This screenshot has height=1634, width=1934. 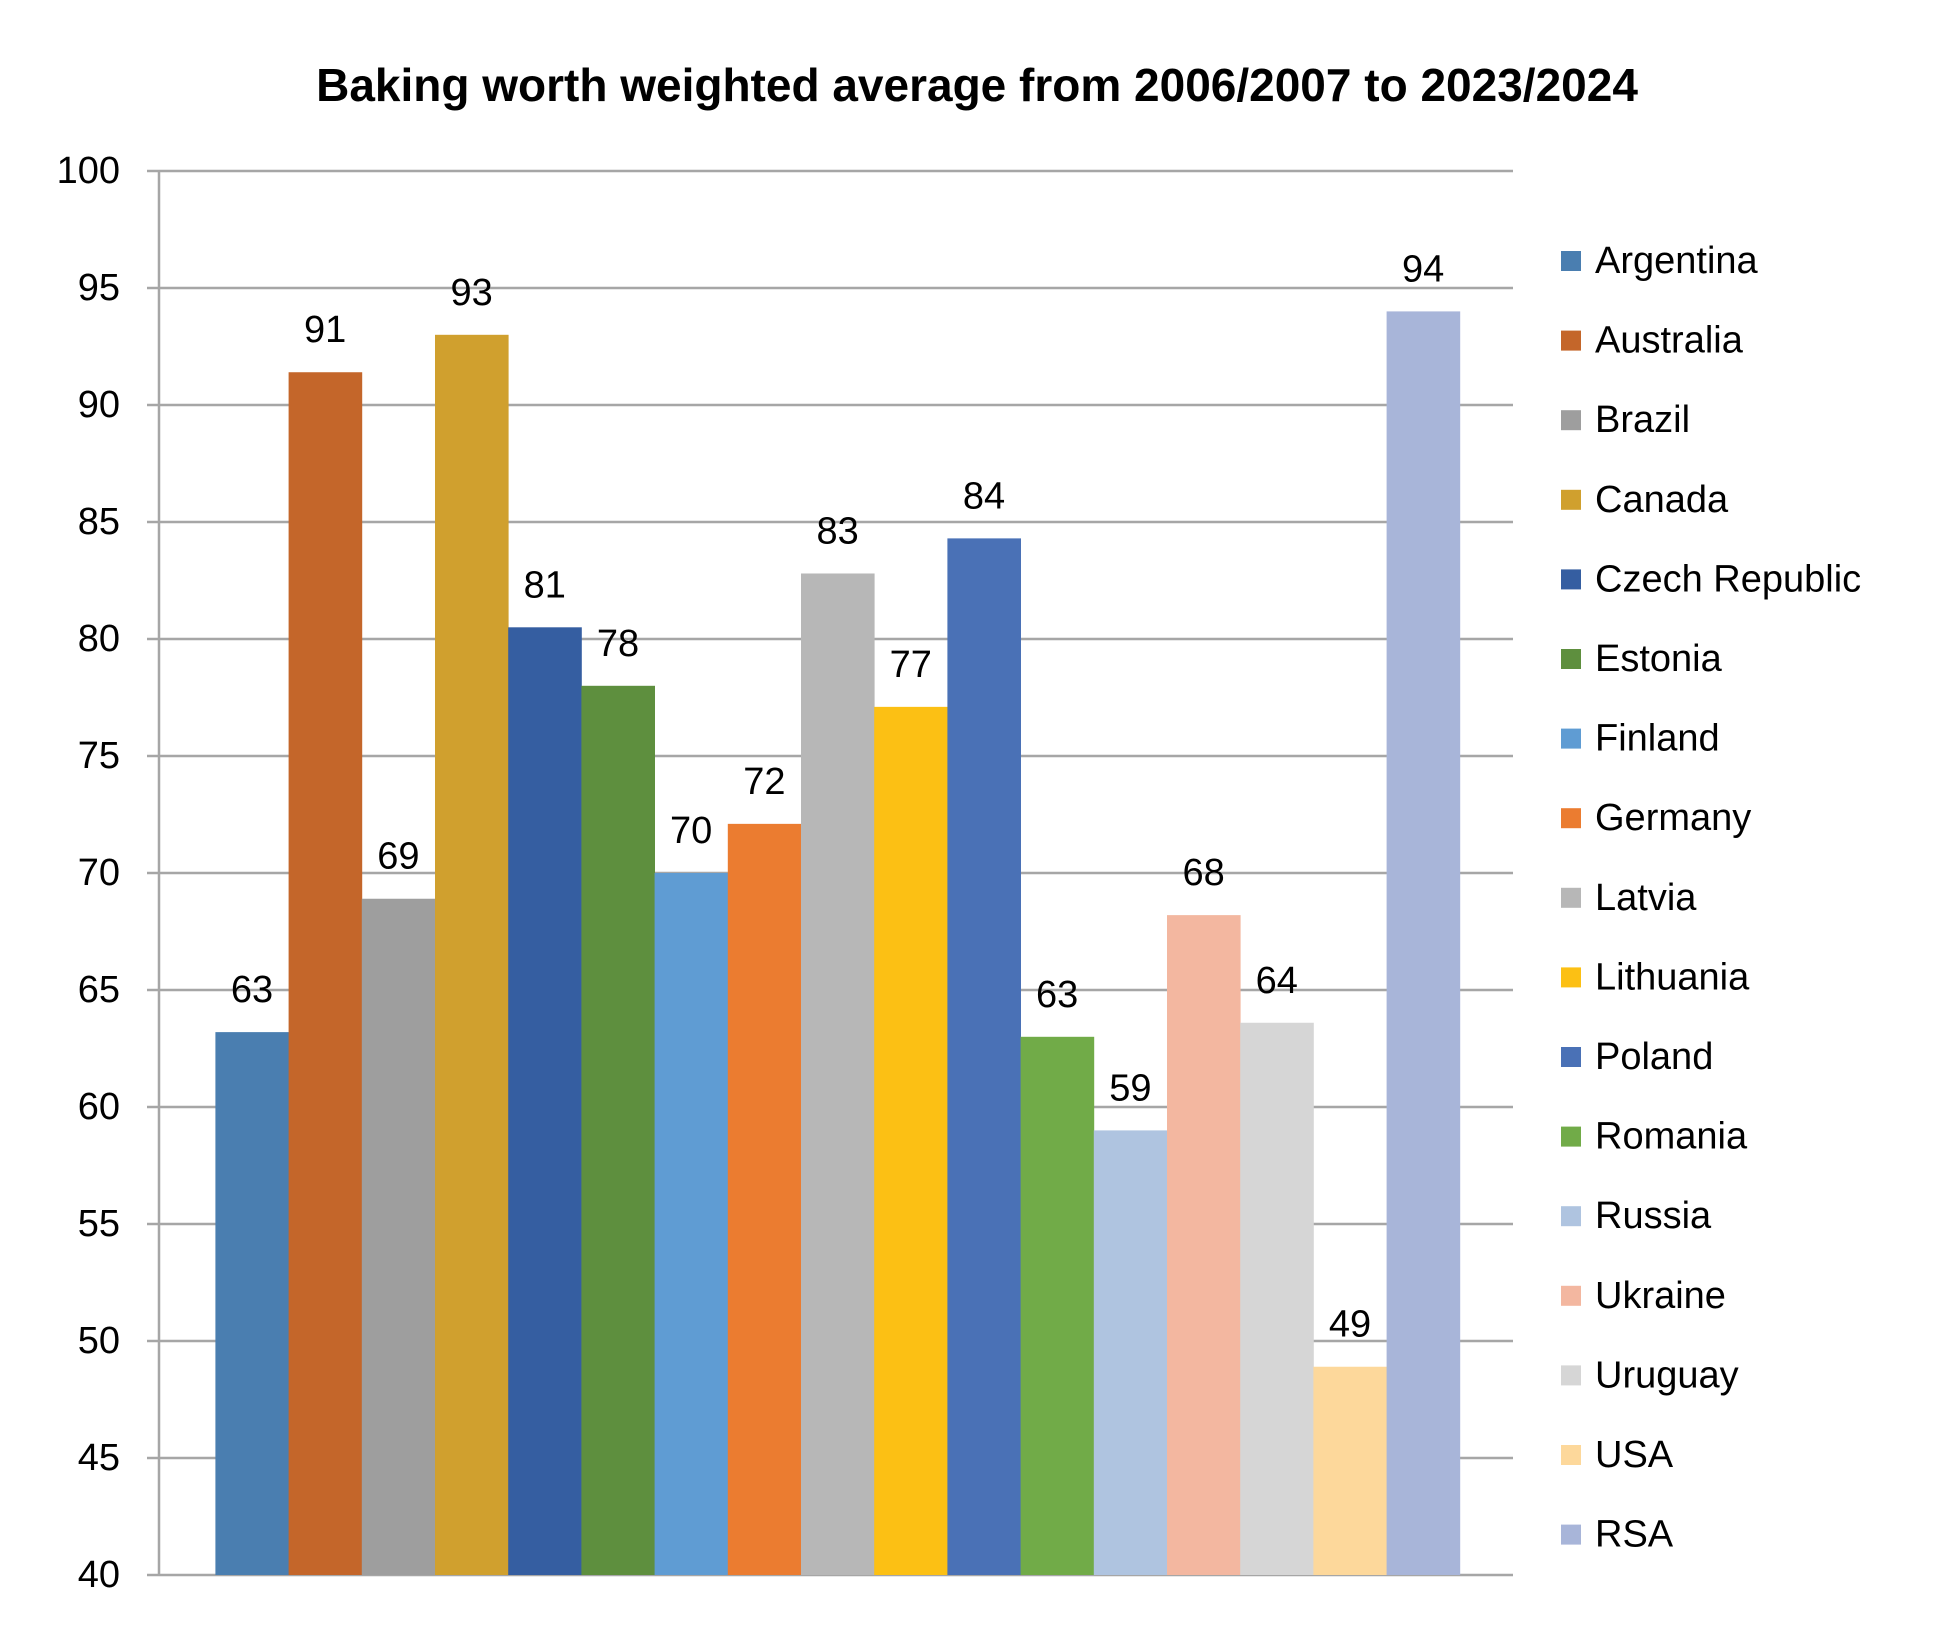 I want to click on y-tick-label-80: 80, so click(x=99, y=639).